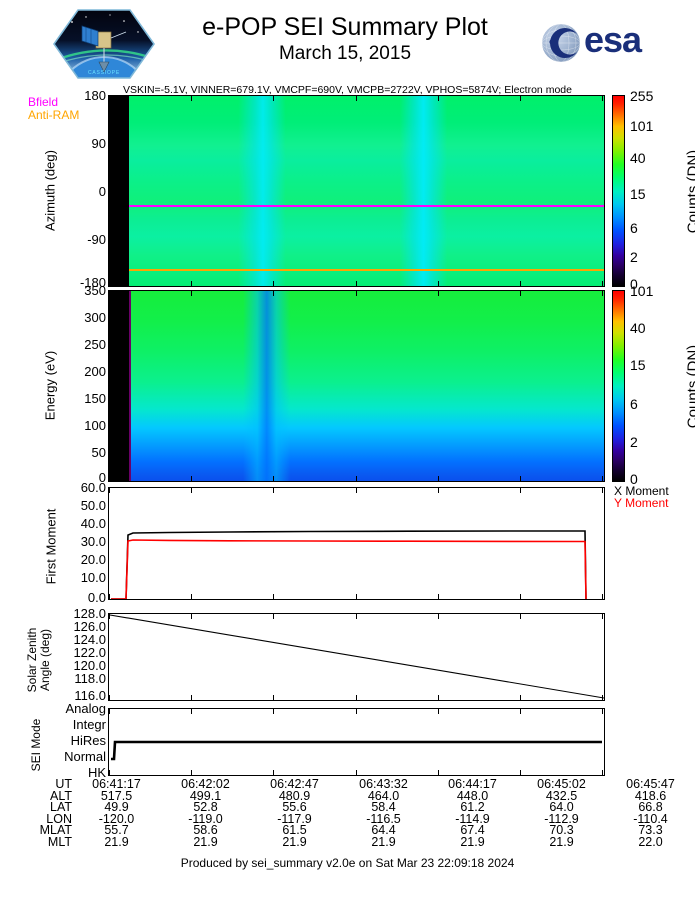  Describe the element at coordinates (366, 206) in the screenshot. I see `bfield-trace` at that location.